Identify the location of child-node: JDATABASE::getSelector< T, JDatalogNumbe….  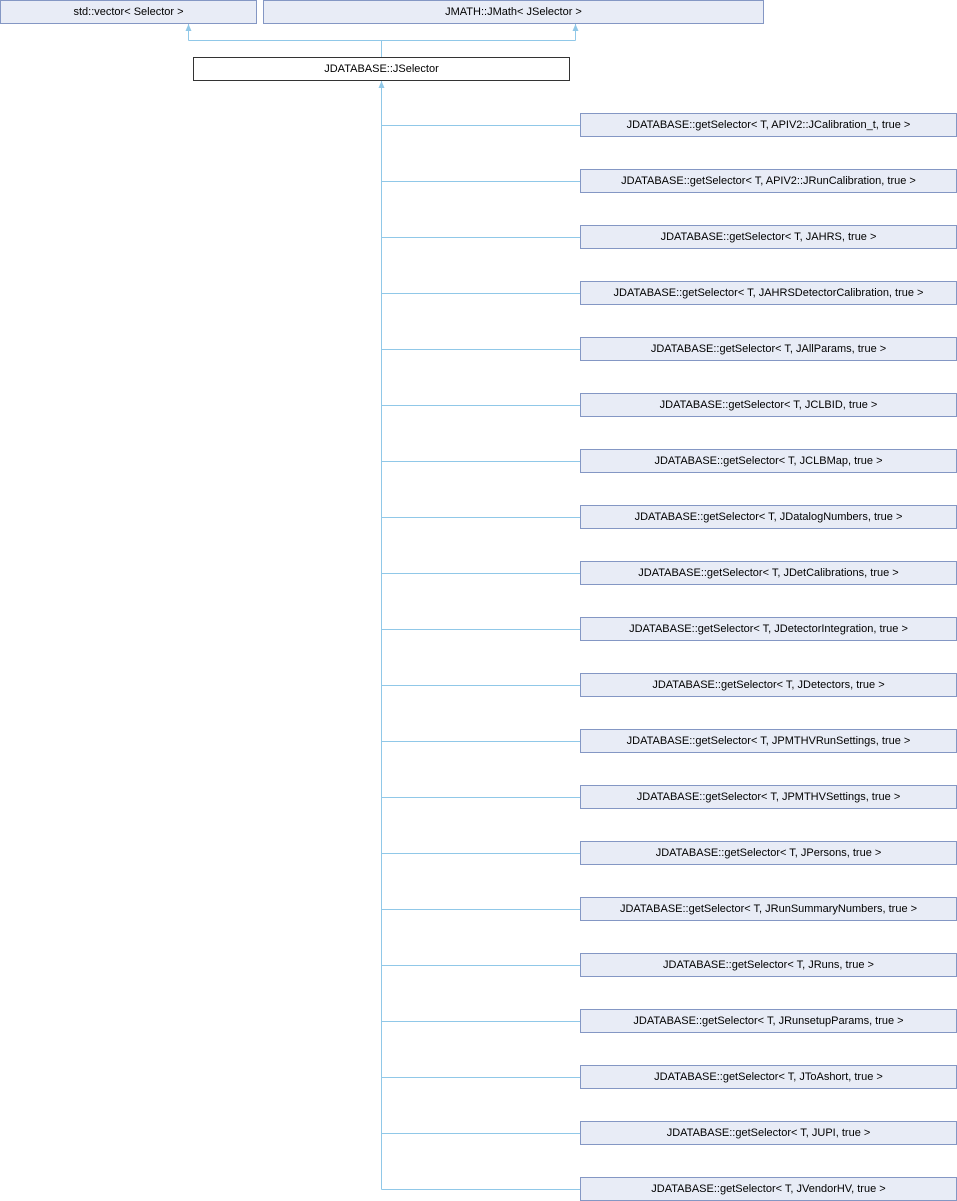
(768, 517).